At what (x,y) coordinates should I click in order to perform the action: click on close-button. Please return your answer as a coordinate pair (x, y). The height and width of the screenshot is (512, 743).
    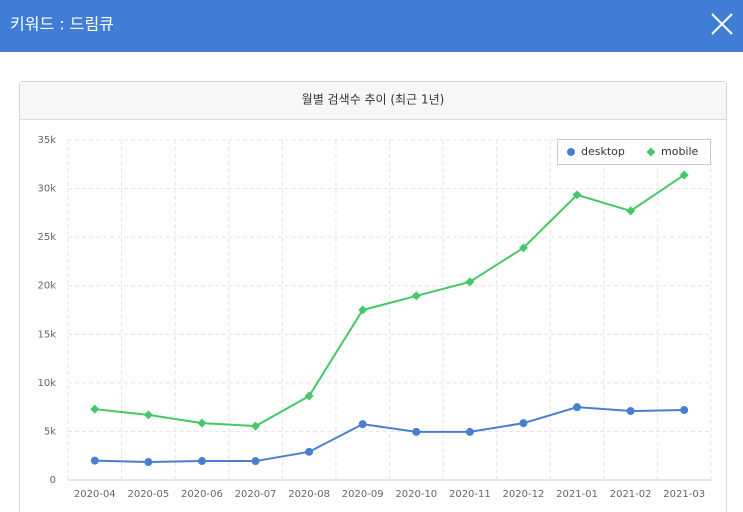
    Looking at the image, I should click on (722, 24).